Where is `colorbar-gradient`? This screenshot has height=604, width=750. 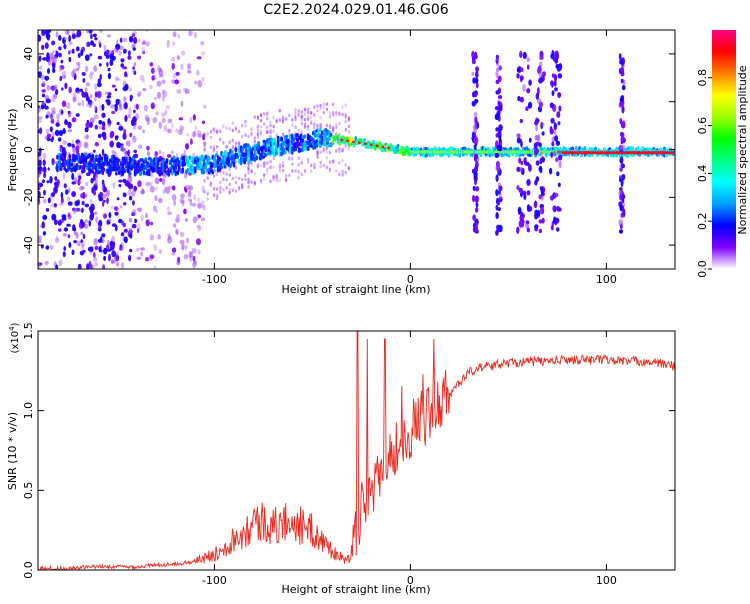
colorbar-gradient is located at coordinates (724, 149).